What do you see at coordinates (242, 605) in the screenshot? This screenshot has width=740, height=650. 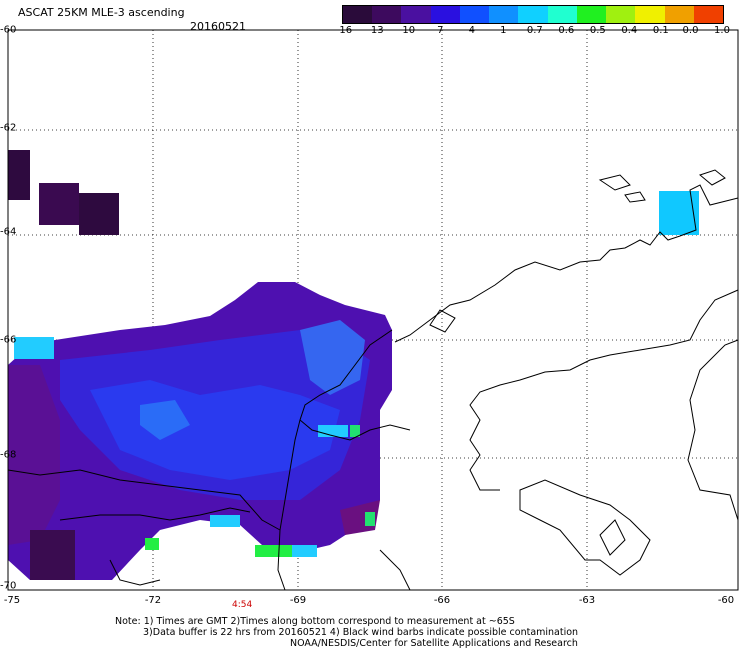 I see `time-label: 4:54` at bounding box center [242, 605].